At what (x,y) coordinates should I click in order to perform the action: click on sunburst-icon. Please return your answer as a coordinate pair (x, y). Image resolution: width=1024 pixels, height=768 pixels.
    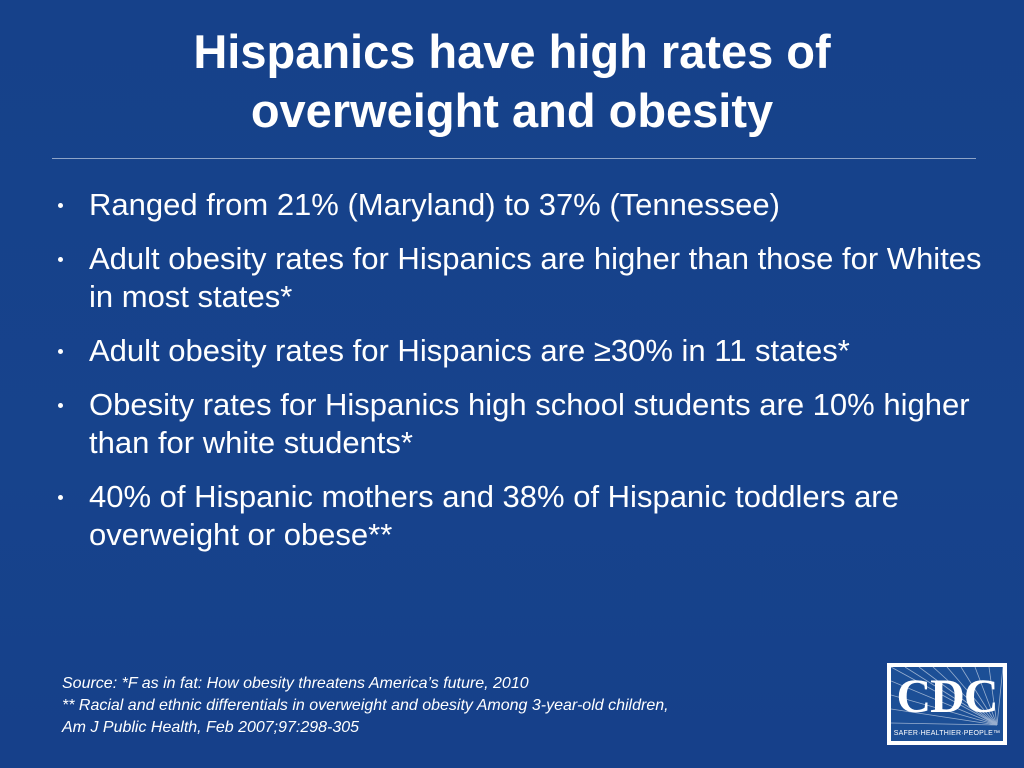
    Looking at the image, I should click on (947, 696).